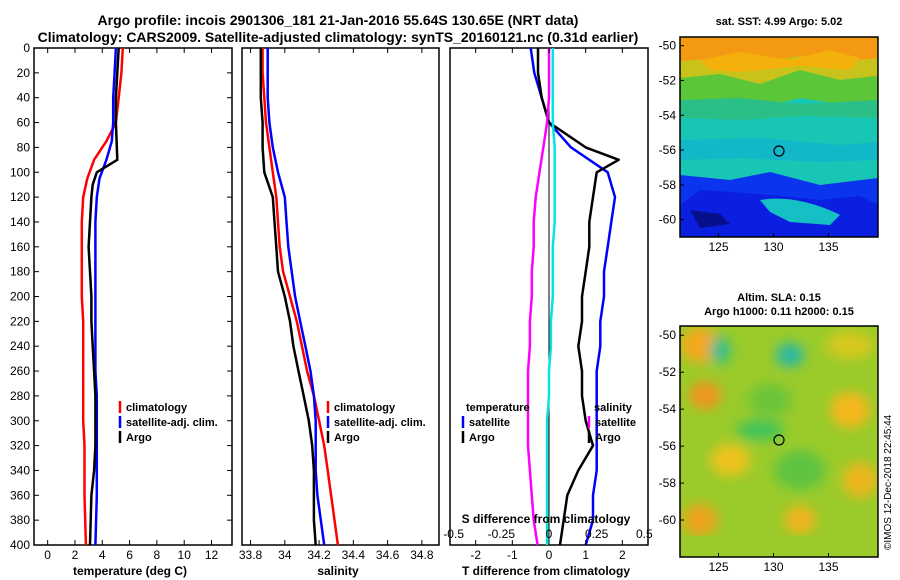  Describe the element at coordinates (20, 371) in the screenshot. I see `depth-tick-label: 260` at that location.